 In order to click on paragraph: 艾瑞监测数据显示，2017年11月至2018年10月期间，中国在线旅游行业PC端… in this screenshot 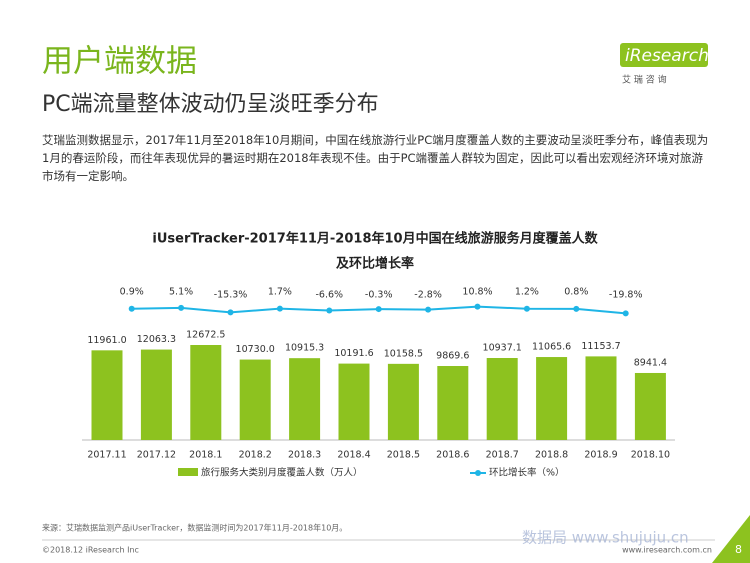, I will do `click(375, 158)`.